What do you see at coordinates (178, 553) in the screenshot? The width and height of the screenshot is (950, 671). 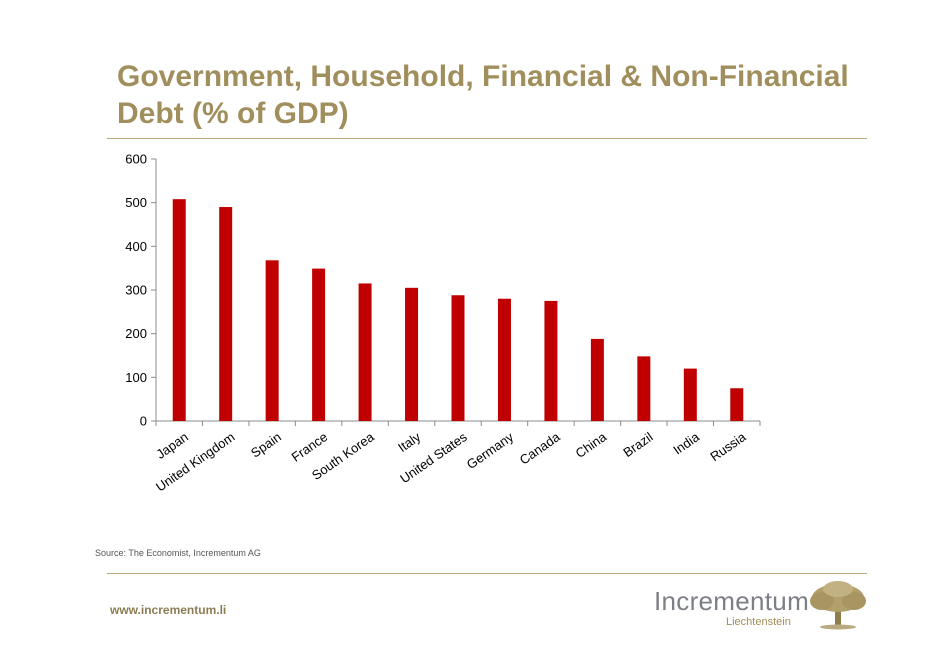 I see `source-note: Source: The Economist, Incrementum AG` at bounding box center [178, 553].